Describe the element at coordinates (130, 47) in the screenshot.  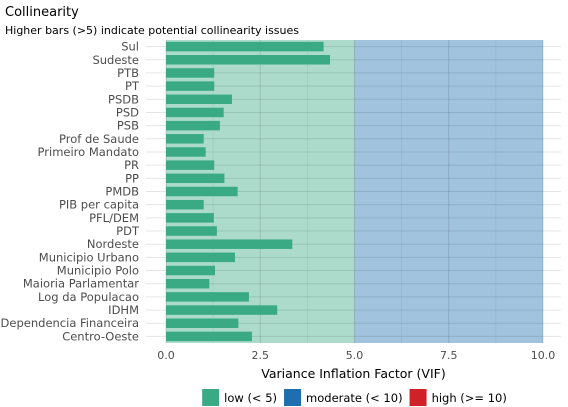
I see `y-tick-label: Sul` at that location.